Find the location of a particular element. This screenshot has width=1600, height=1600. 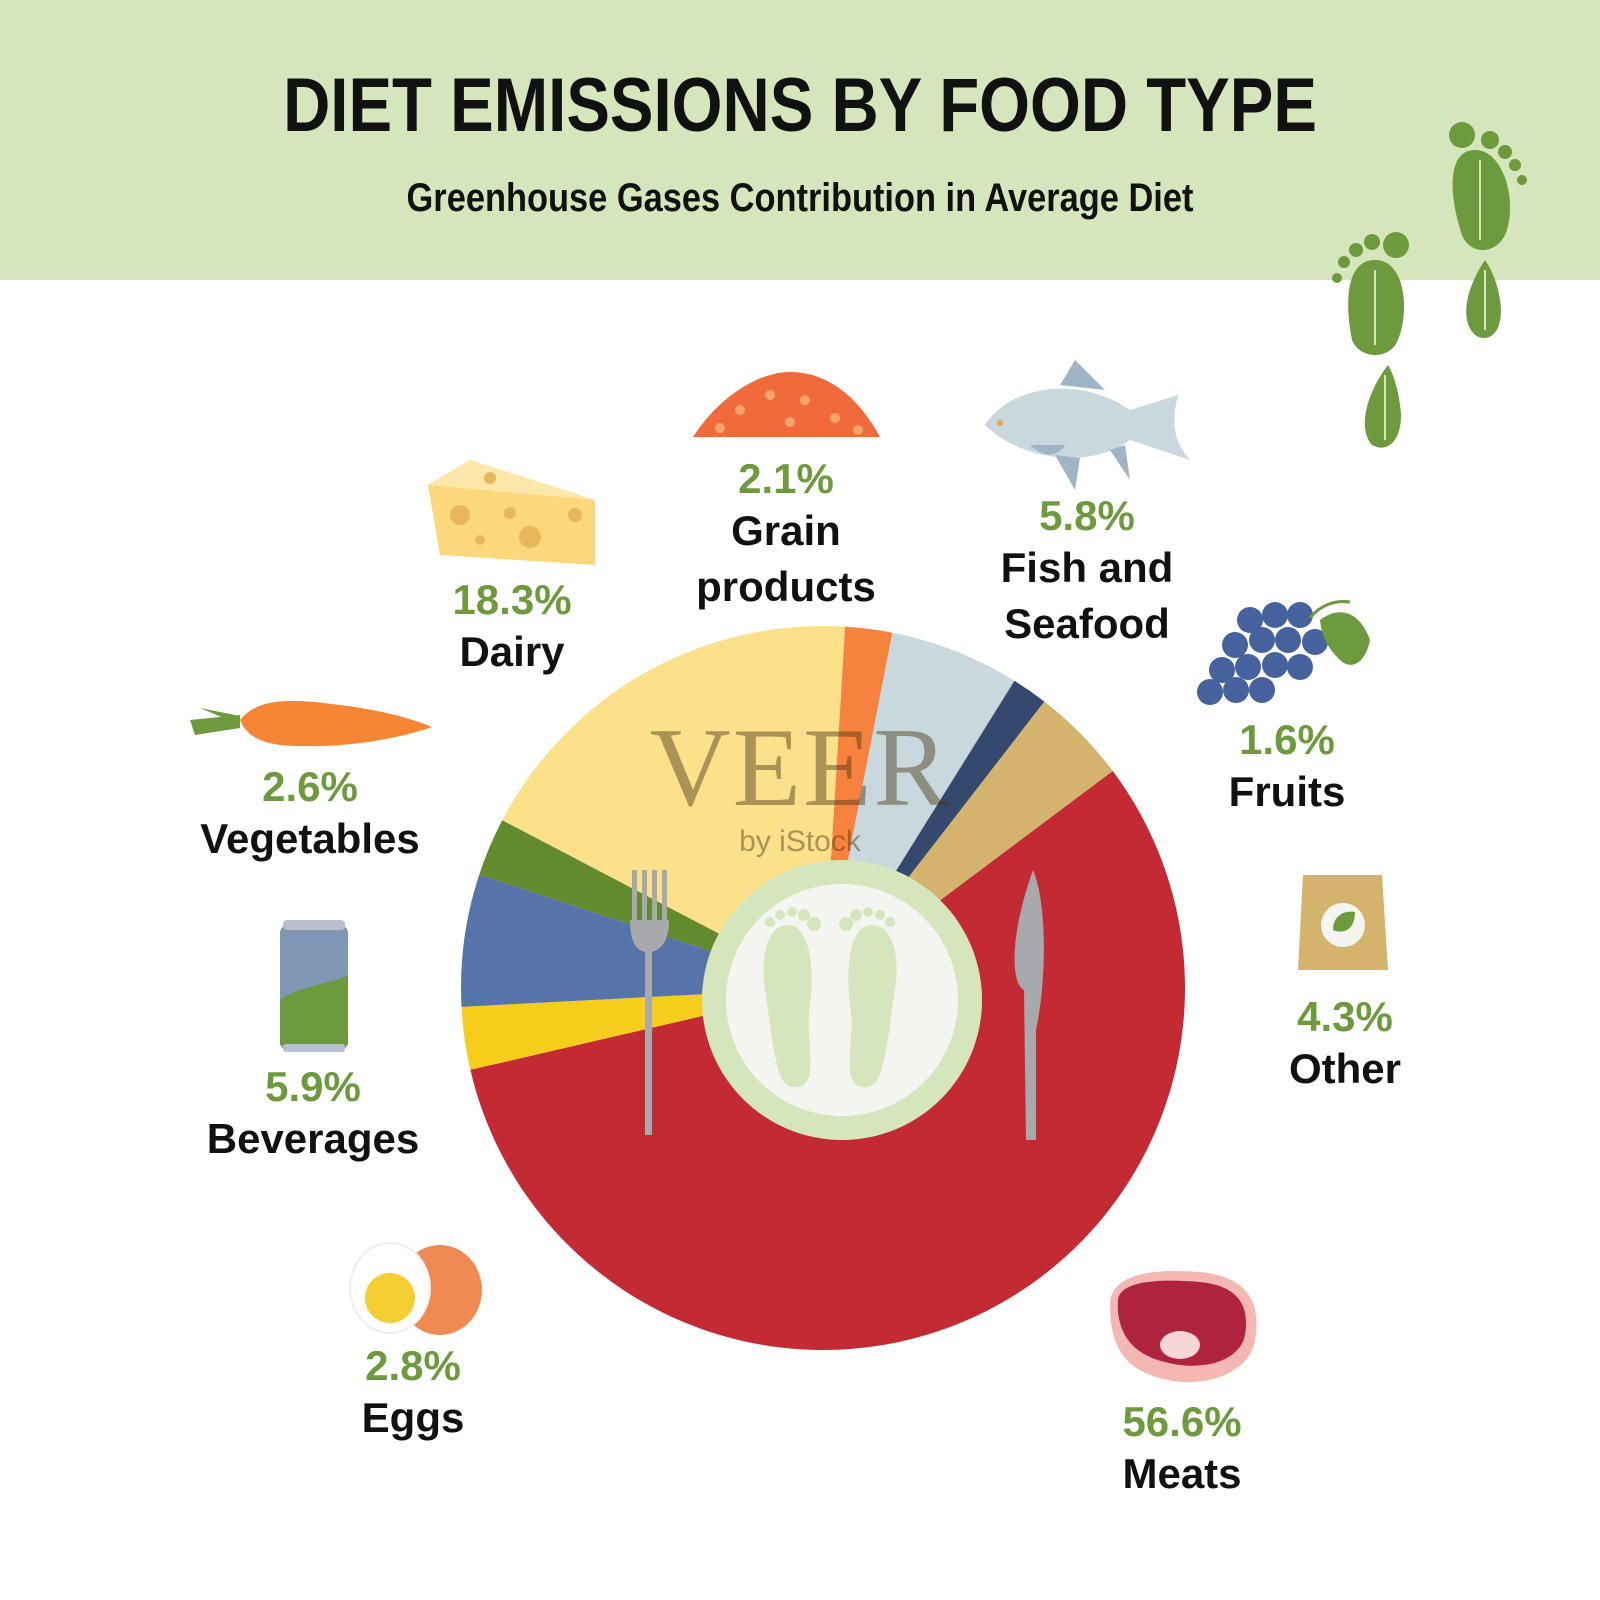

can-icon is located at coordinates (314, 986).